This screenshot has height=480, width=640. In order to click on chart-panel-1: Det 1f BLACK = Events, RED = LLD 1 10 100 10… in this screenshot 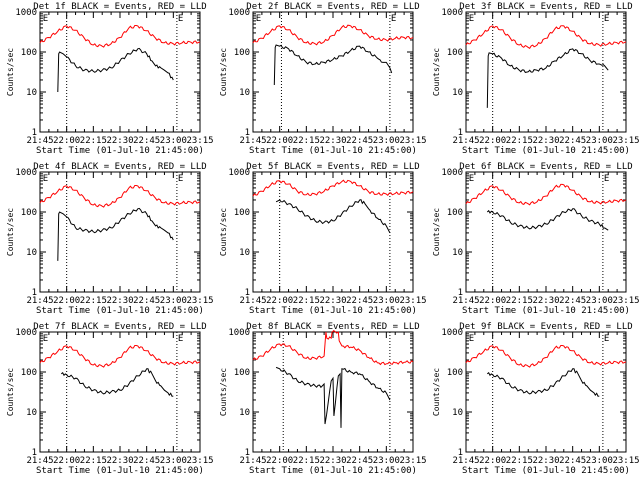, I will do `click(110, 79)`.